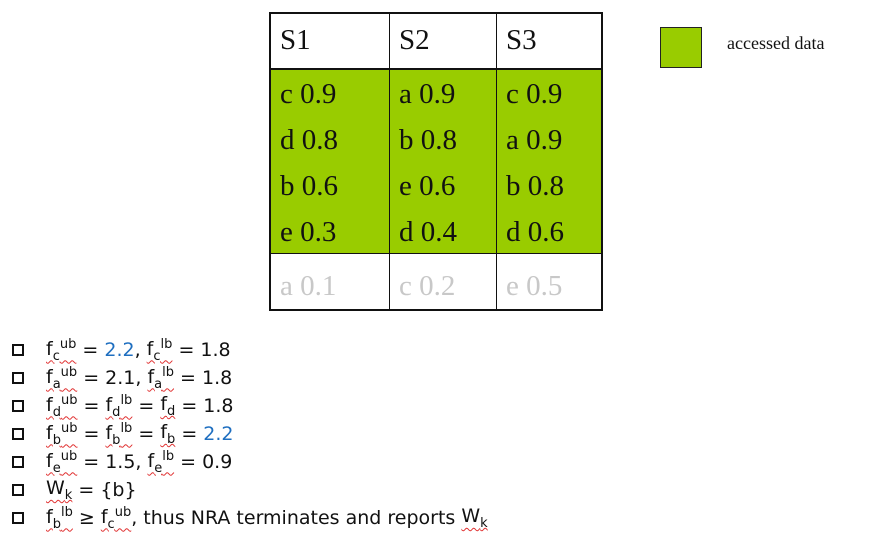 The image size is (884, 560). I want to click on legend-label: accessed data, so click(776, 43).